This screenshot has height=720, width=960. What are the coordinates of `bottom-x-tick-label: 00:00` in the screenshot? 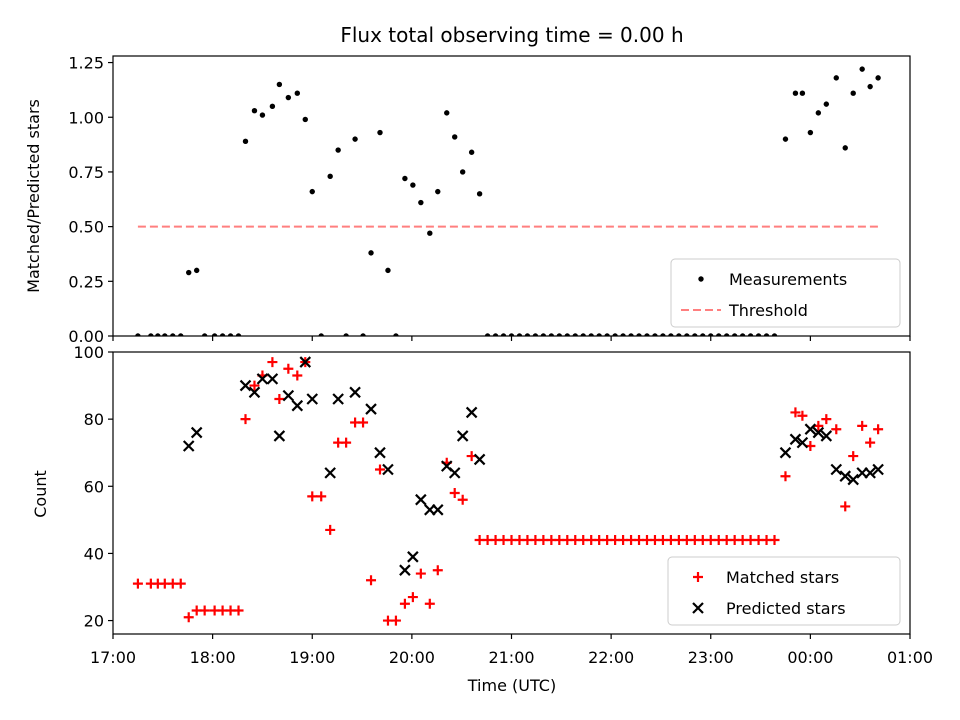 It's located at (810, 657).